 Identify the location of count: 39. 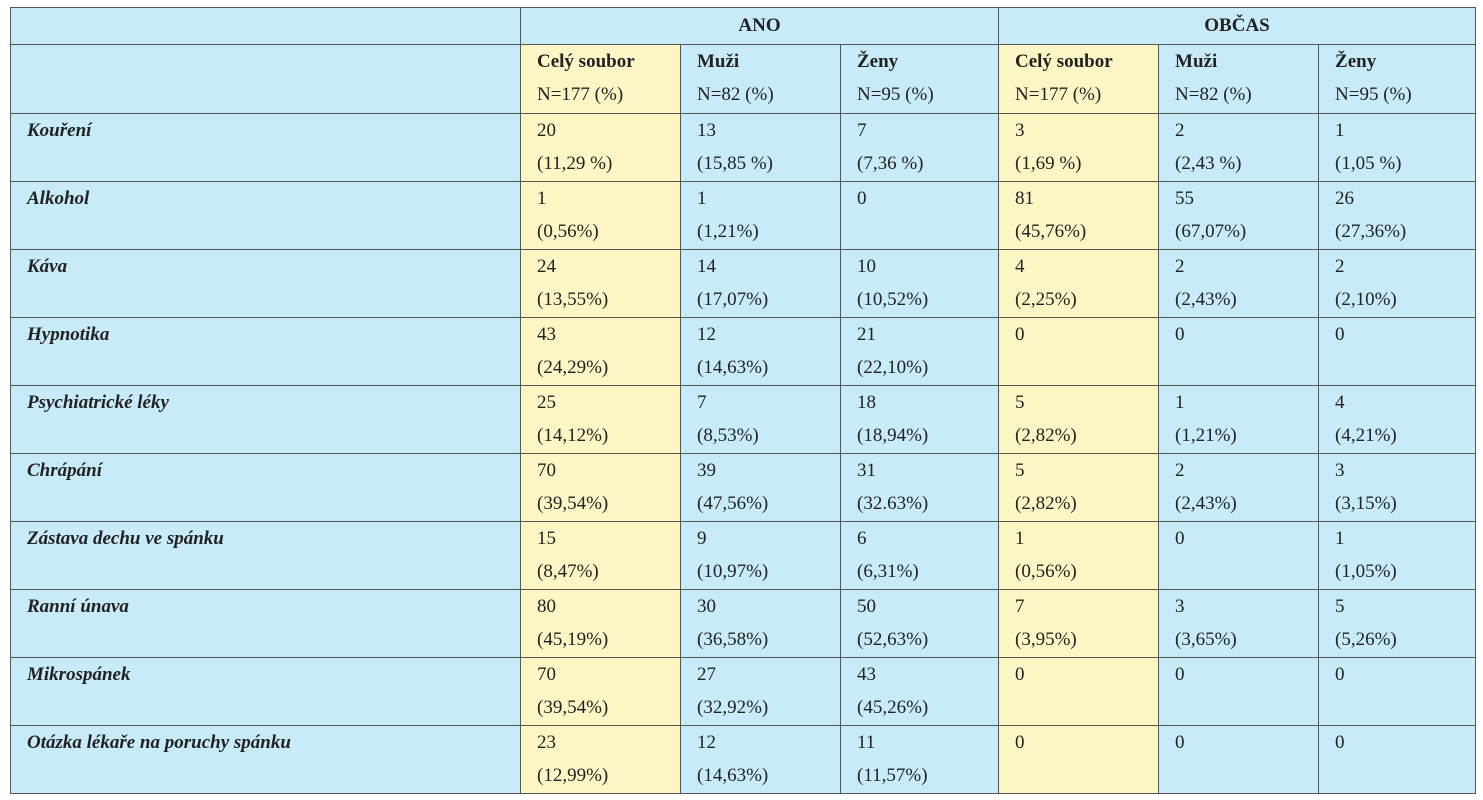
(706, 470).